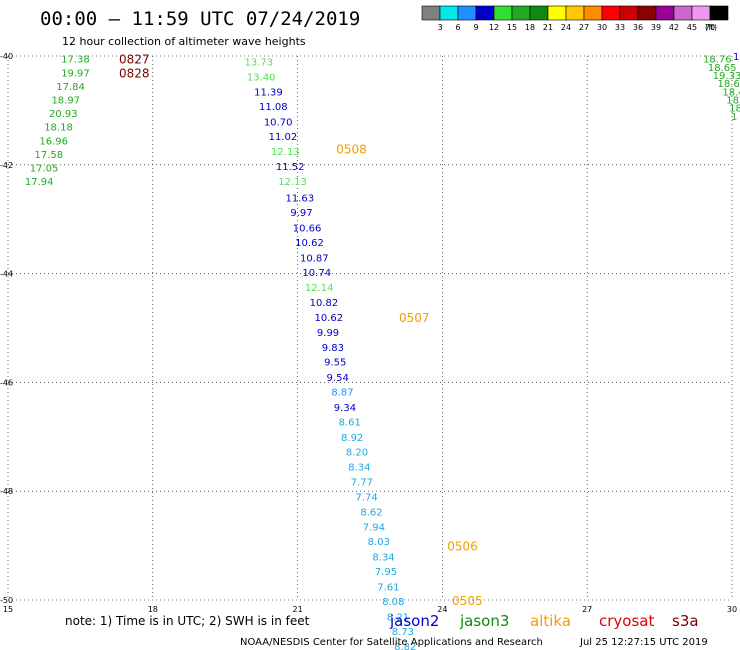 The height and width of the screenshot is (650, 740). What do you see at coordinates (134, 73) in the screenshot?
I see `pass-time-label: 0828` at bounding box center [134, 73].